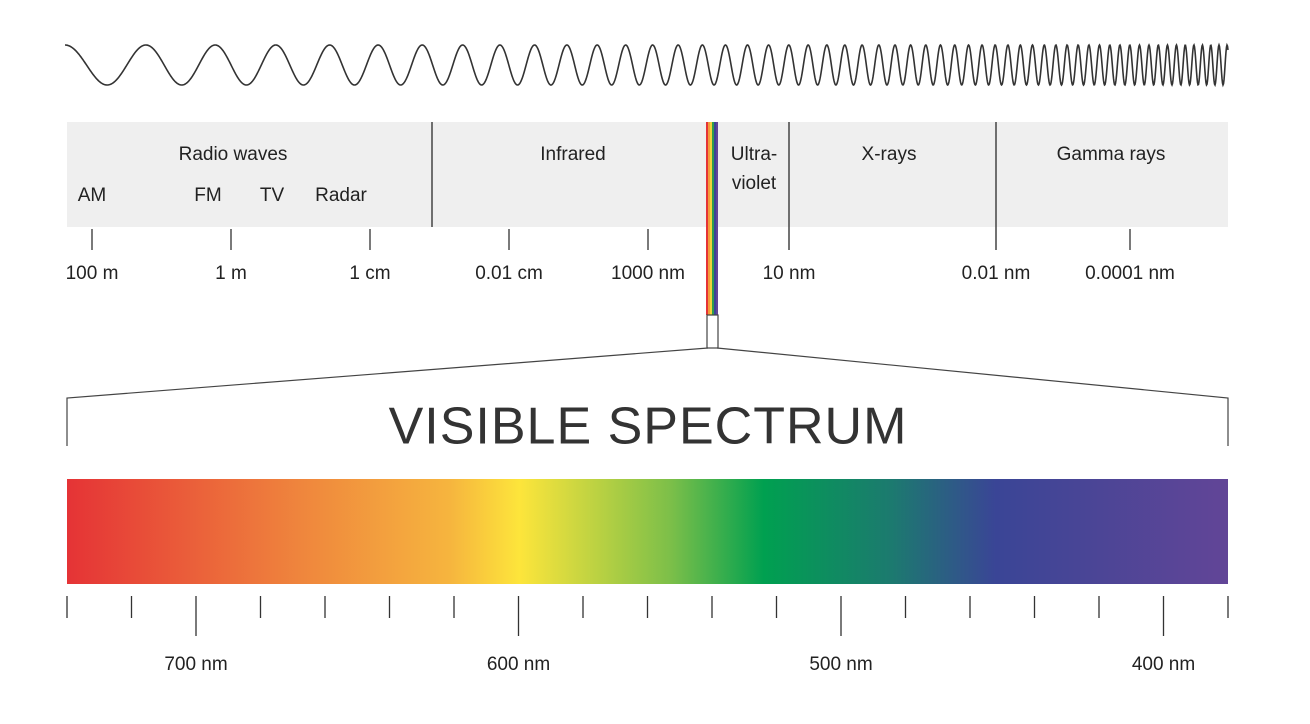 The height and width of the screenshot is (724, 1310). Describe the element at coordinates (207, 195) in the screenshot. I see `sub-label: FM` at that location.